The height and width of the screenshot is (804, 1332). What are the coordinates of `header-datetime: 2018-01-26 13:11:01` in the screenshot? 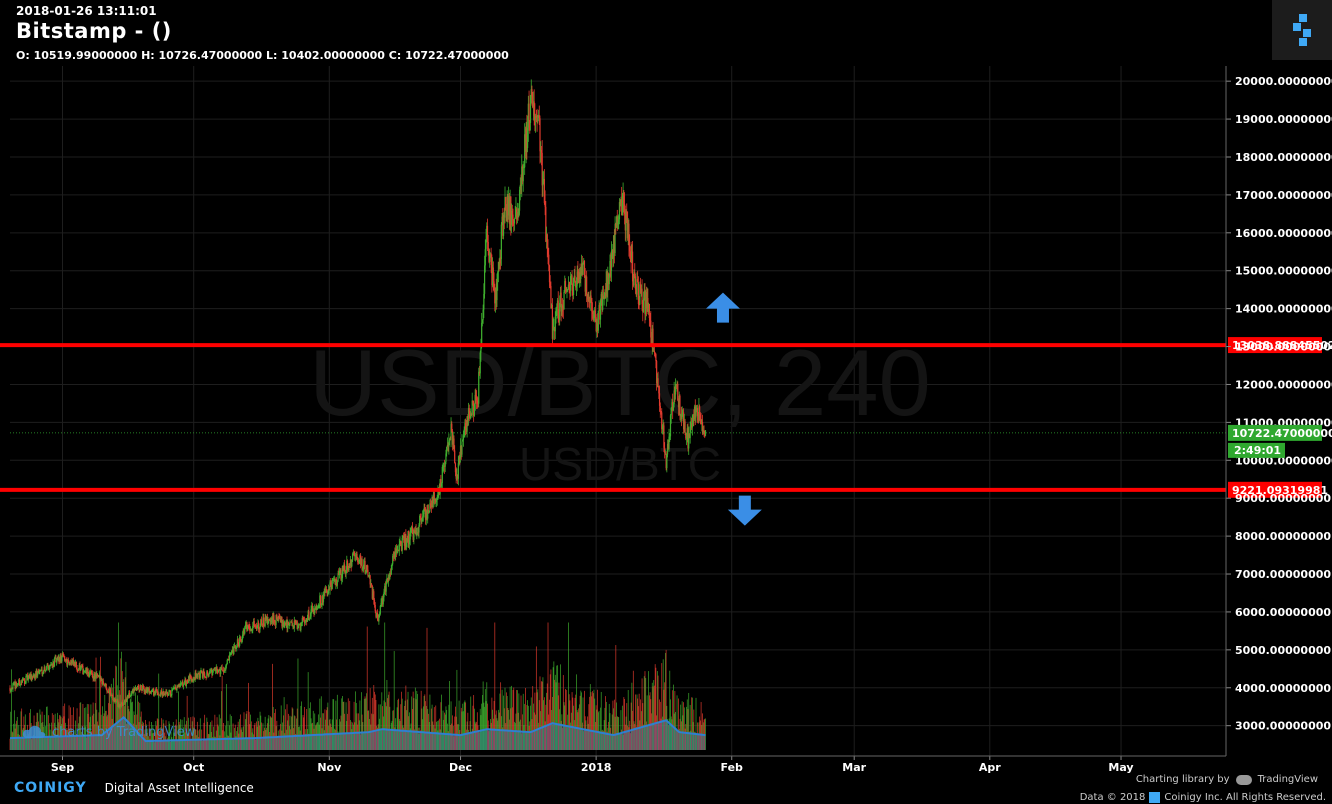 It's located at (86, 11).